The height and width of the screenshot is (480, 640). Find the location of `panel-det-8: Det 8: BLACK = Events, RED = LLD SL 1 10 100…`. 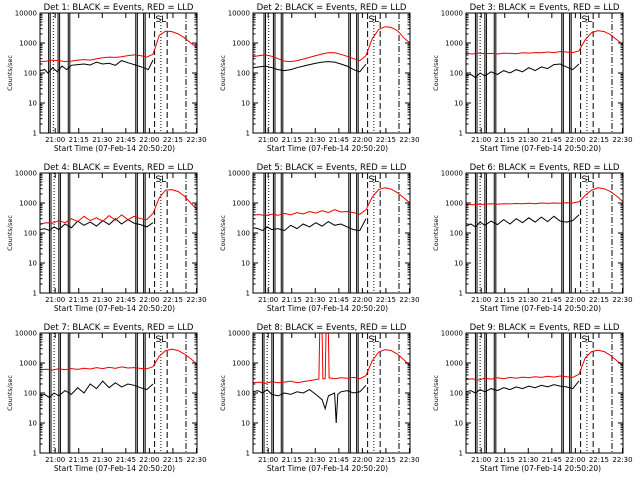

panel-det-8: Det 8: BLACK = Events, RED = LLD SL 1 10 100… is located at coordinates (319, 398).